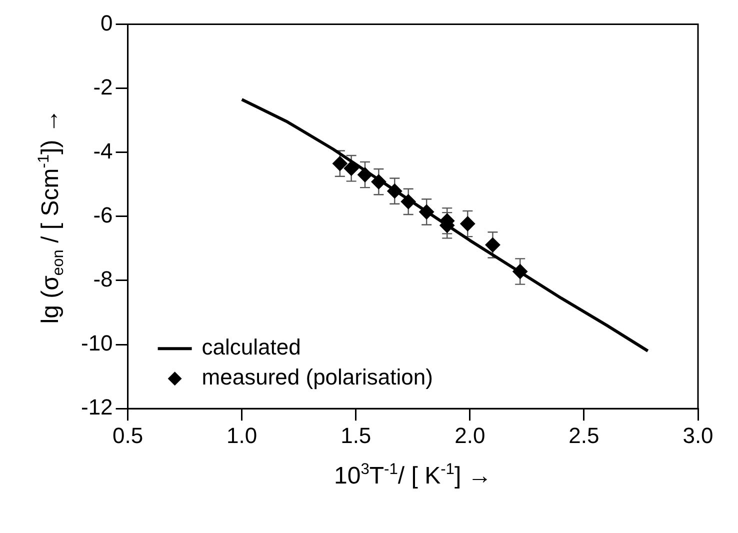 This screenshot has height=533, width=738. What do you see at coordinates (106, 23) in the screenshot?
I see `y-tick-label: 0` at bounding box center [106, 23].